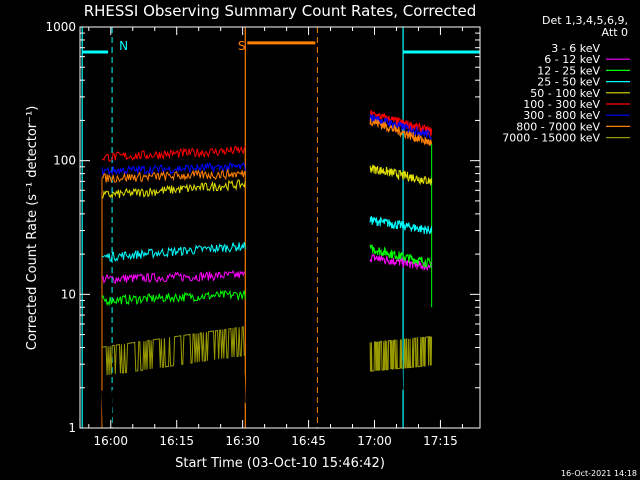  I want to click on annotation-s: S, so click(242, 46).